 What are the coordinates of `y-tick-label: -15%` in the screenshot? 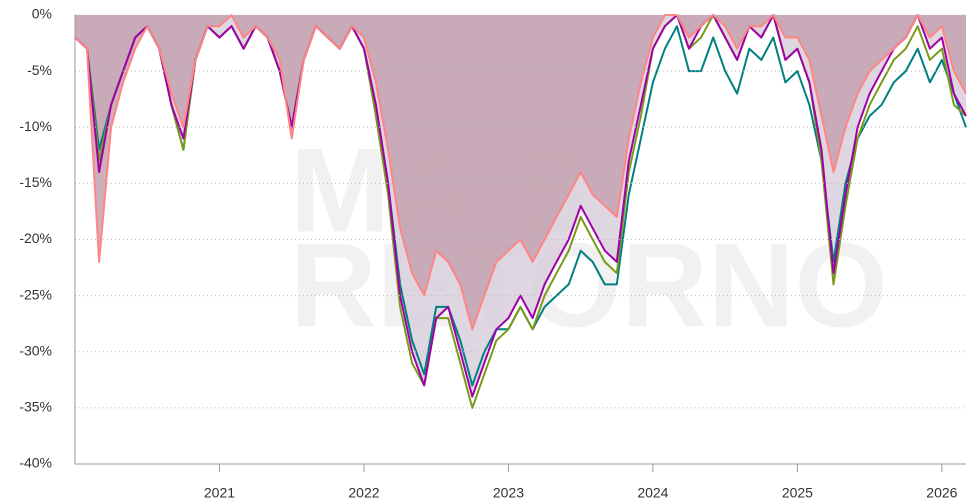 It's located at (35, 182).